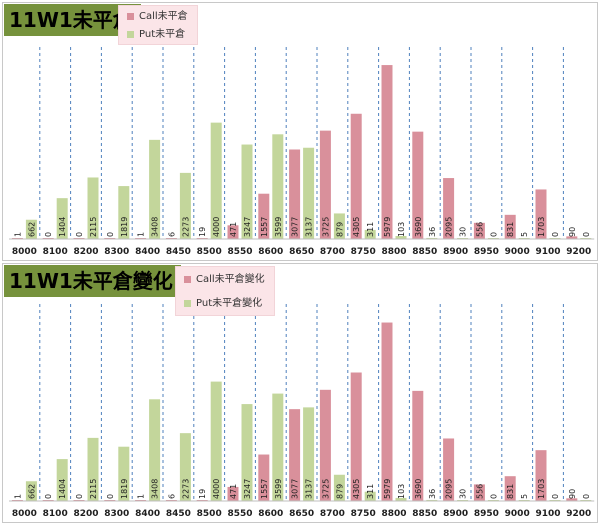  Describe the element at coordinates (424, 514) in the screenshot. I see `x-tick-label: 8850` at that location.